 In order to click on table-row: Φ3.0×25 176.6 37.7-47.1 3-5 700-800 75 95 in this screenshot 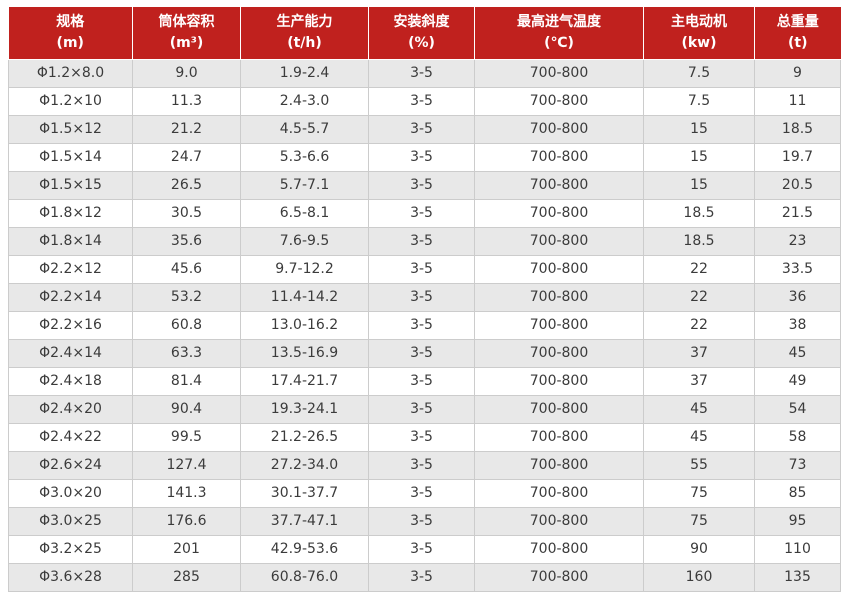, I will do `click(424, 521)`.